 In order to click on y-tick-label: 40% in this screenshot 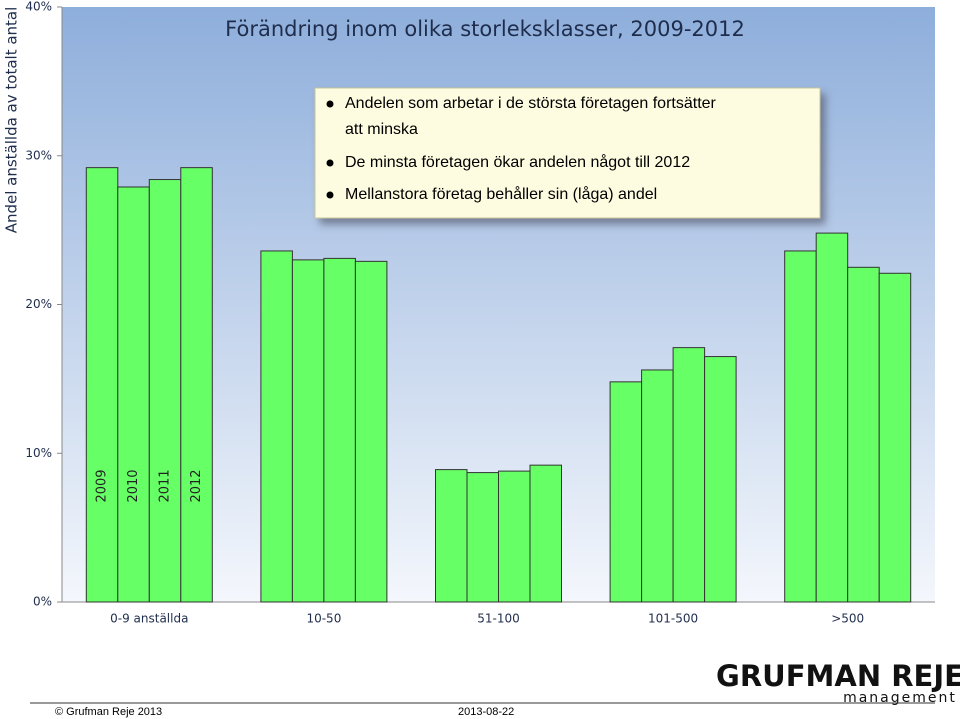, I will do `click(38, 7)`.